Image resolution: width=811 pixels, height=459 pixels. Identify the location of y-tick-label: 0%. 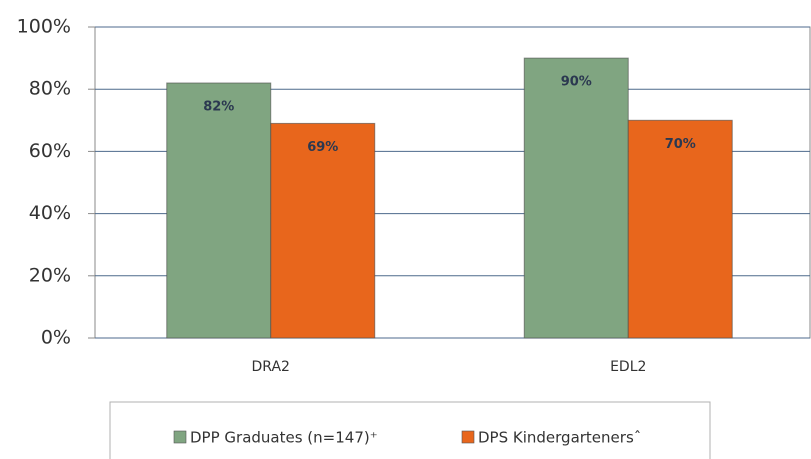
(56, 338).